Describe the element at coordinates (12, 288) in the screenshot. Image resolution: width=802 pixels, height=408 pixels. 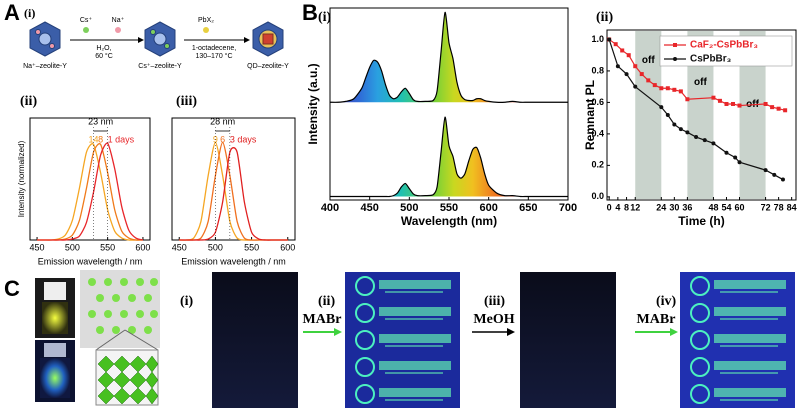
I see `panel-letter: C` at that location.